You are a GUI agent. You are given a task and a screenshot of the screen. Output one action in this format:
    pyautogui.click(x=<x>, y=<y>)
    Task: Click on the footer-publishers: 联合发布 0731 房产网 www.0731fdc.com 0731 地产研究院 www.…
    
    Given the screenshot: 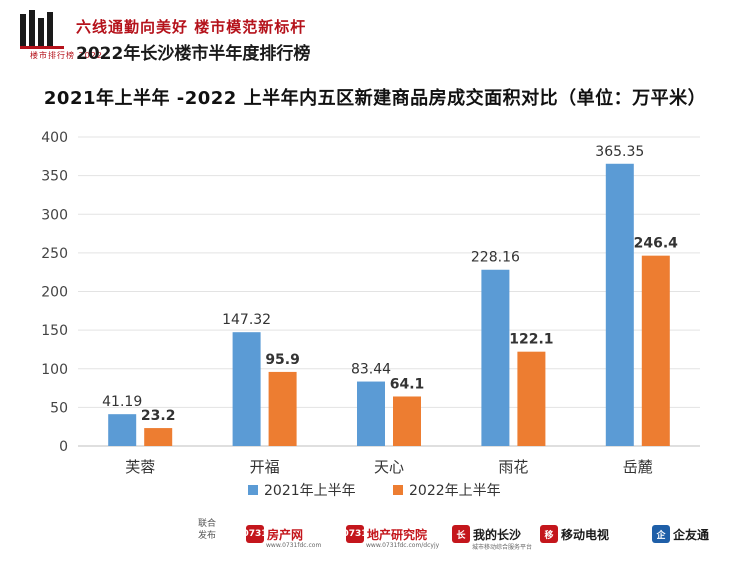 What is the action you would take?
    pyautogui.click(x=468, y=538)
    